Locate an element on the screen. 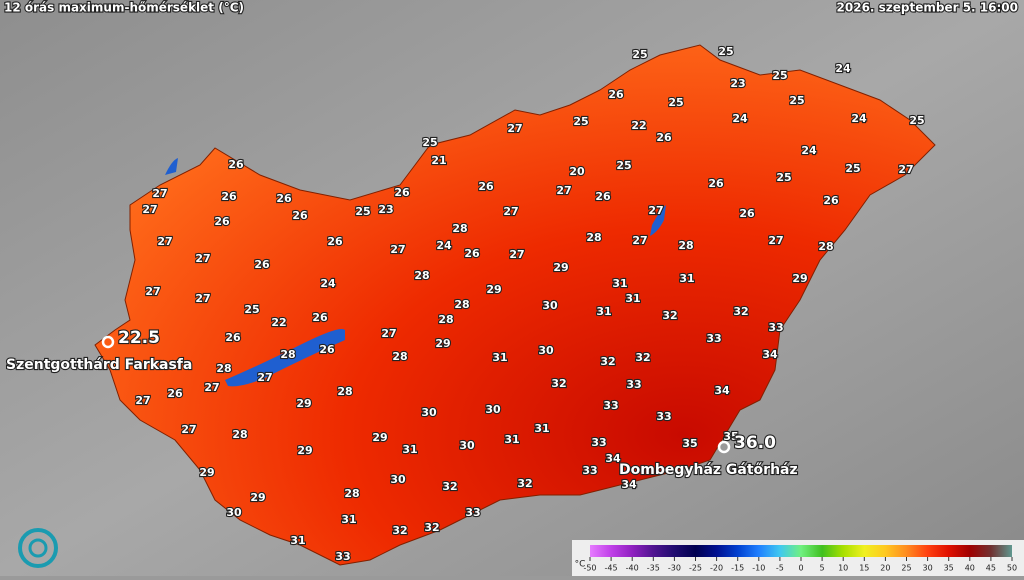 Image resolution: width=1024 pixels, height=580 pixels. temperature-label: 20 is located at coordinates (577, 171).